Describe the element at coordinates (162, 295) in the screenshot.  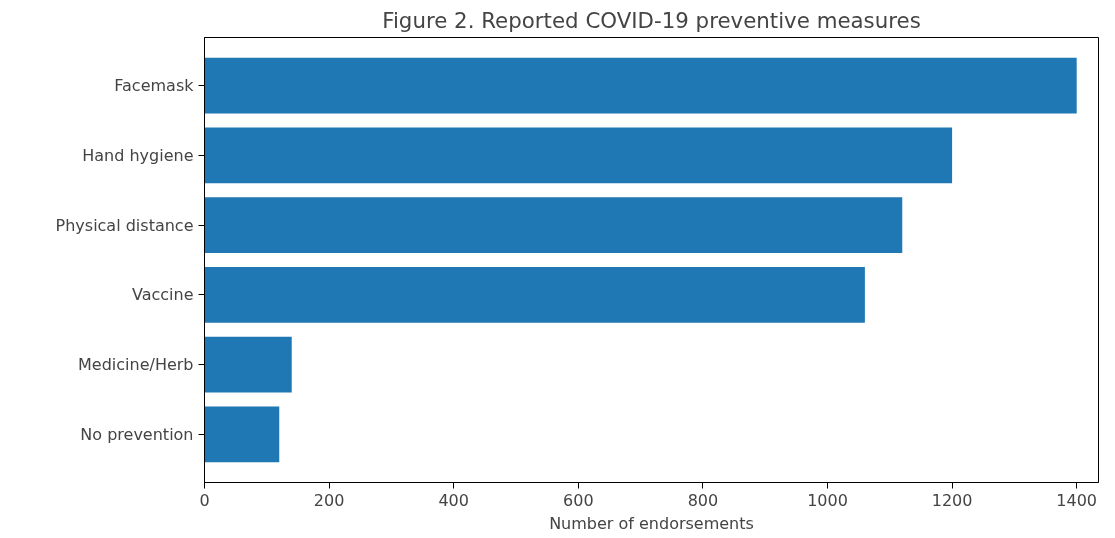
I see `y-tick-label: Vaccine` at that location.